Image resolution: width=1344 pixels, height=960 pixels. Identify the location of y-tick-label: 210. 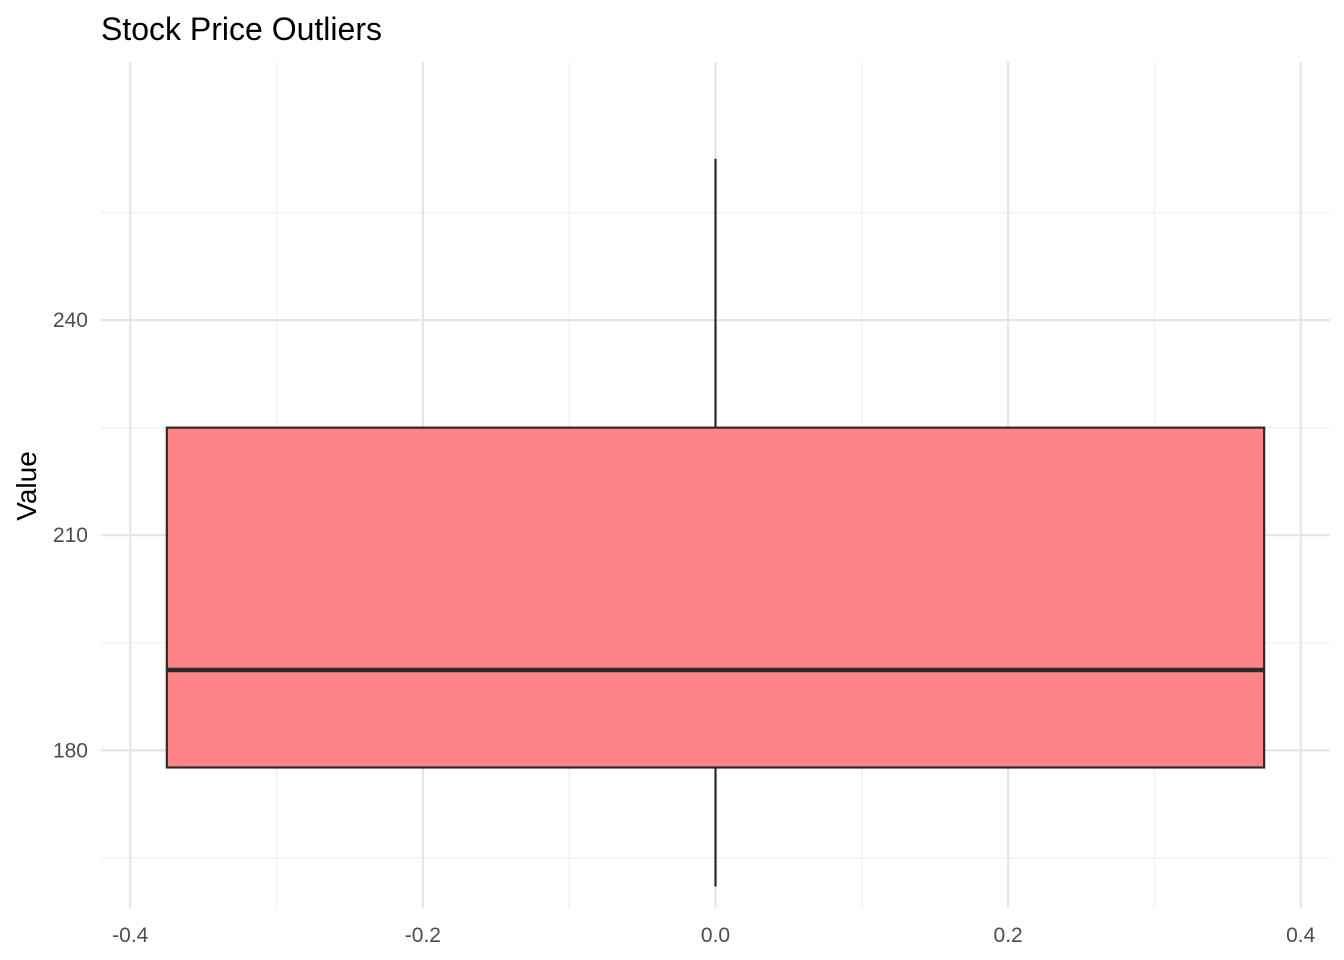
(70, 535).